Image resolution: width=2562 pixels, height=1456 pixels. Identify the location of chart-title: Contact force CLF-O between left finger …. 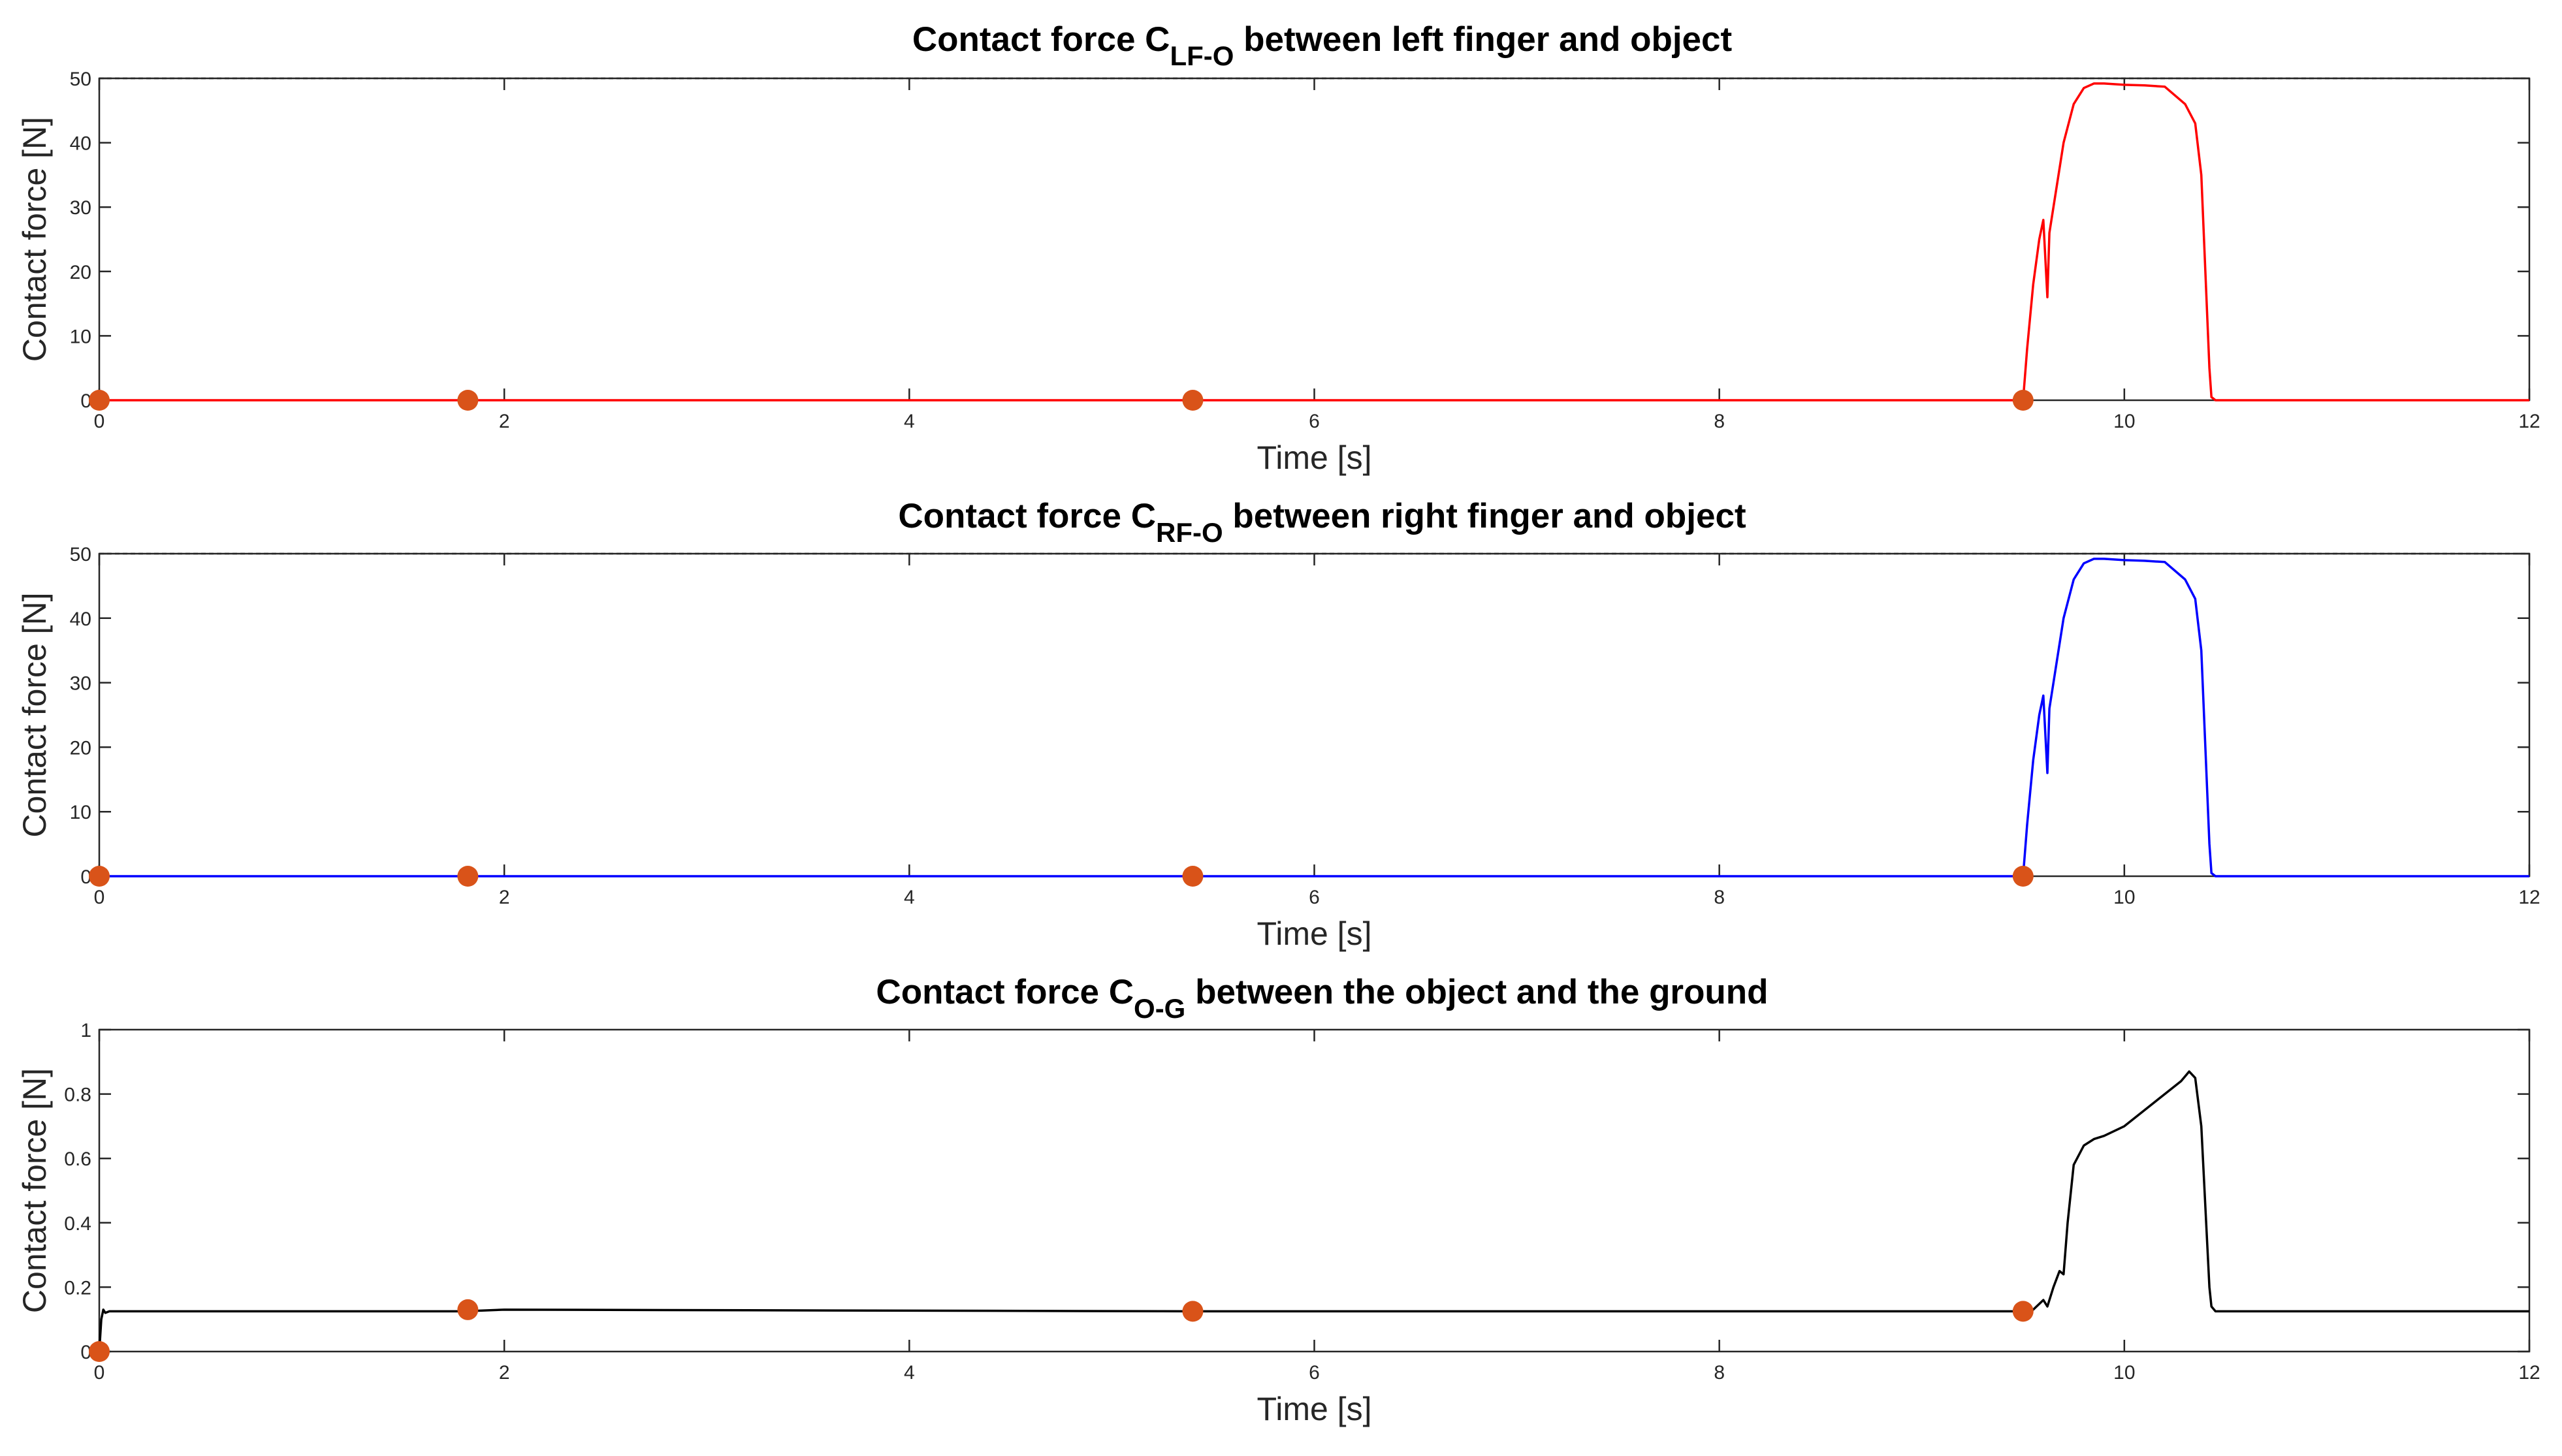
(1322, 45).